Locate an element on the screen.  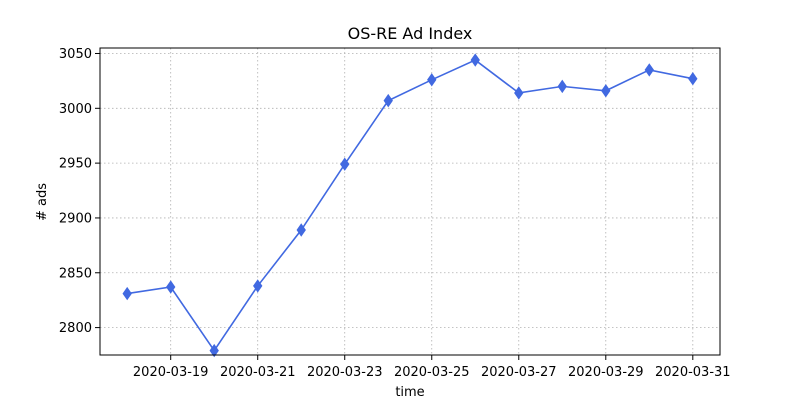
x-tick-label: 2020-03-19 is located at coordinates (171, 372).